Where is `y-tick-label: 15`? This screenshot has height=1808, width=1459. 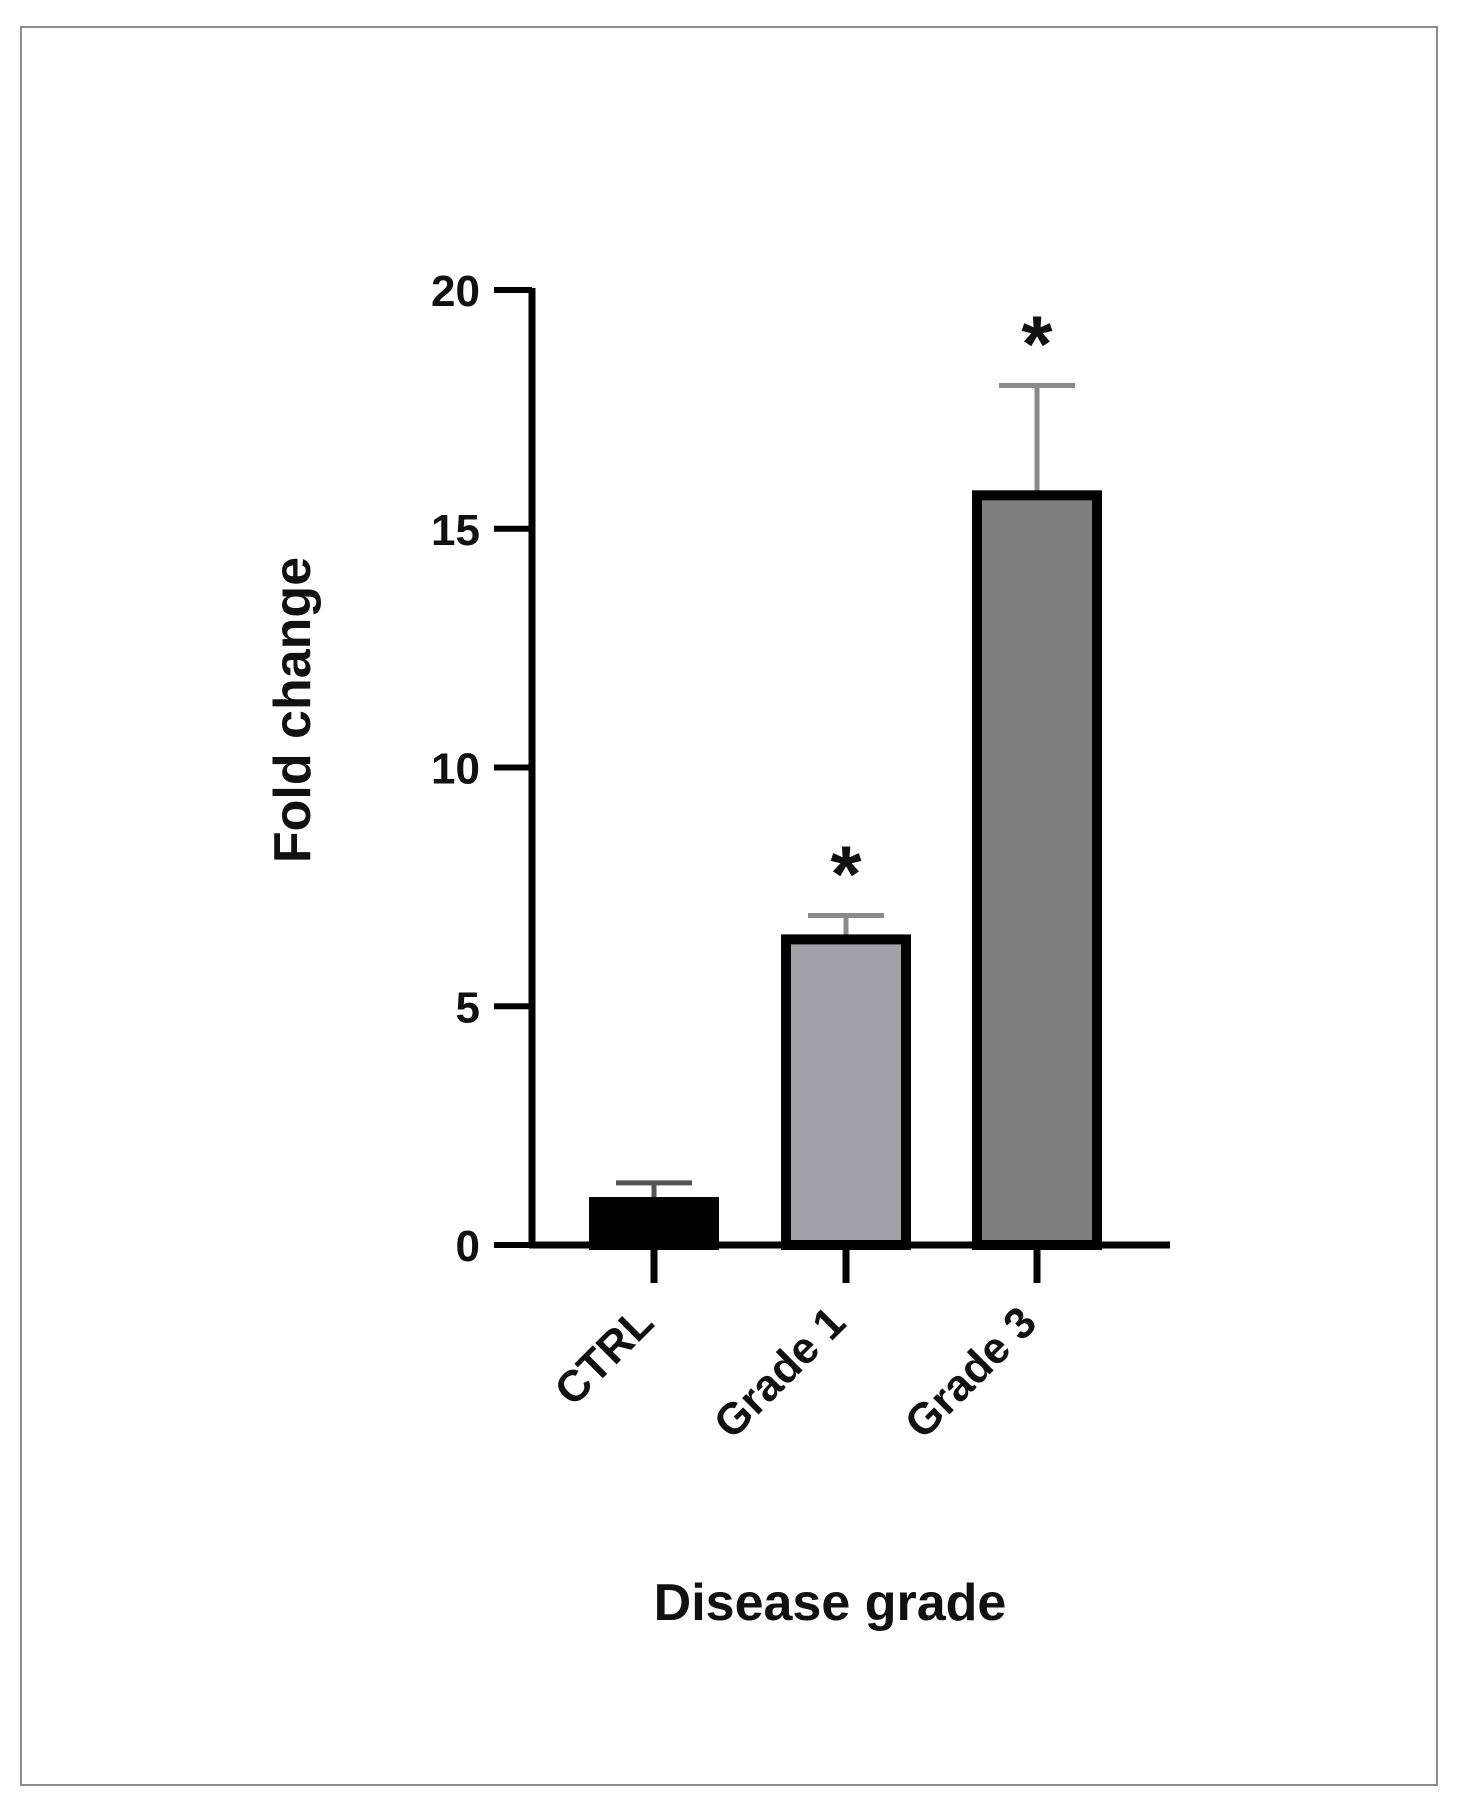 y-tick-label: 15 is located at coordinates (455, 530).